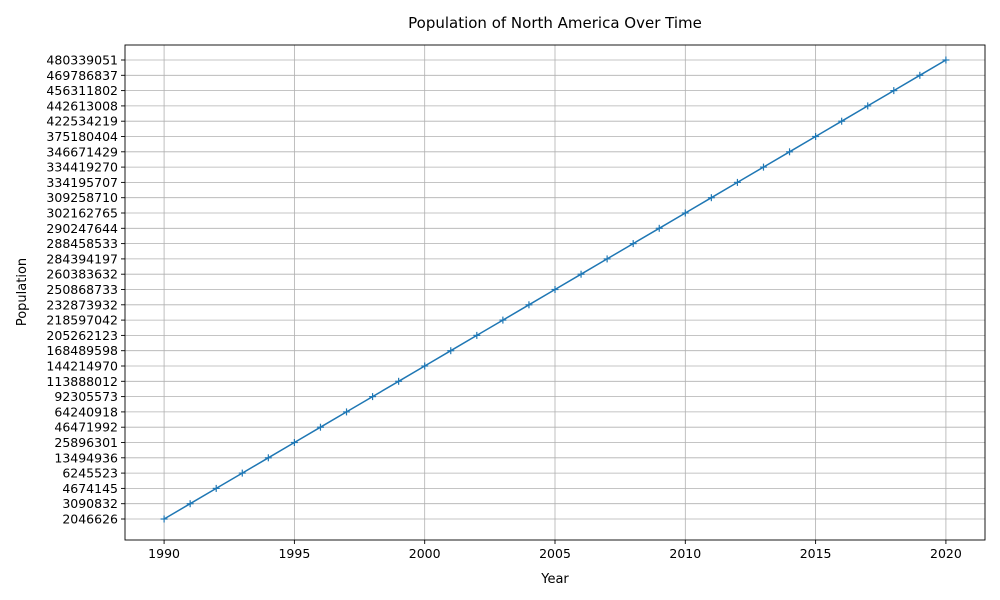 This screenshot has height=600, width=1000. Describe the element at coordinates (82, 136) in the screenshot. I see `y-tick-label: 375180404` at that location.